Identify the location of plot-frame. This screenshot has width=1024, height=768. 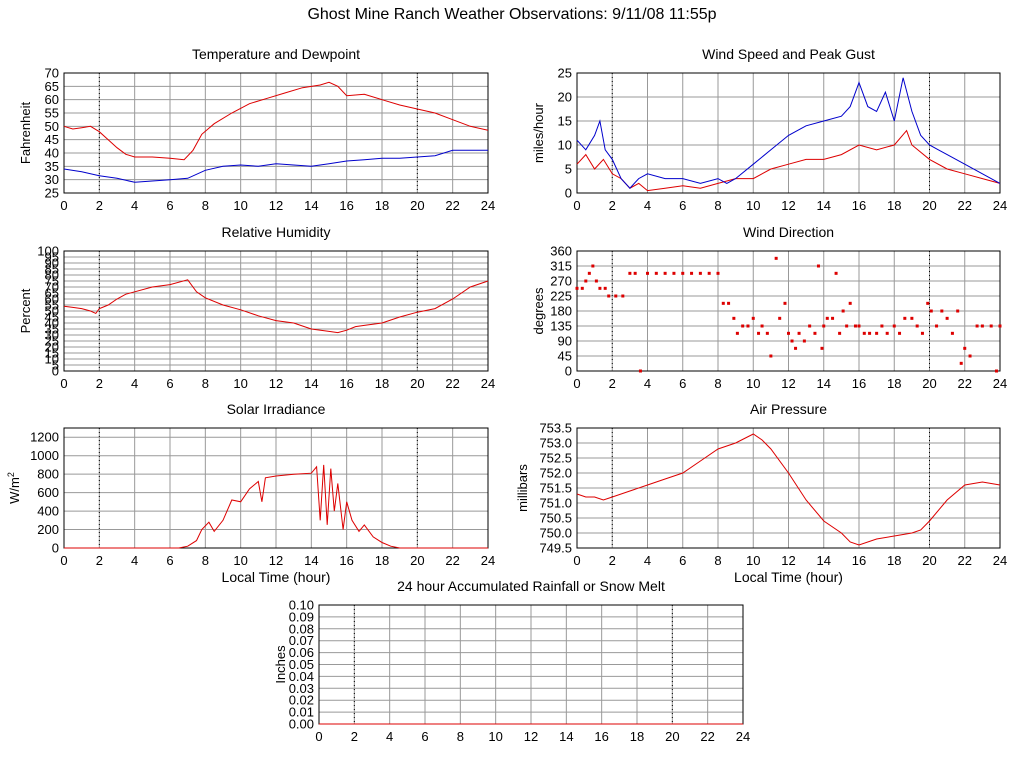
(788, 311).